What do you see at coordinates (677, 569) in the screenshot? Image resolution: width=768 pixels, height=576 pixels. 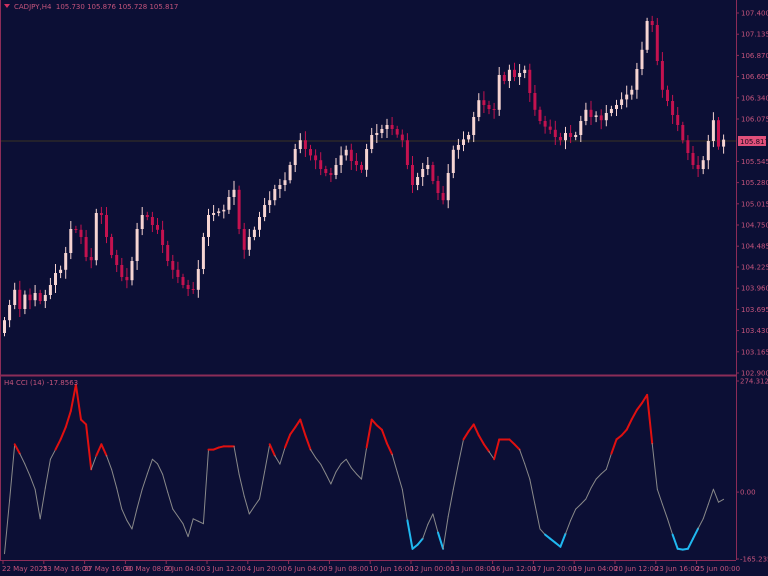 I see `time-tick-label: 23 Jun 16:00` at bounding box center [677, 569].